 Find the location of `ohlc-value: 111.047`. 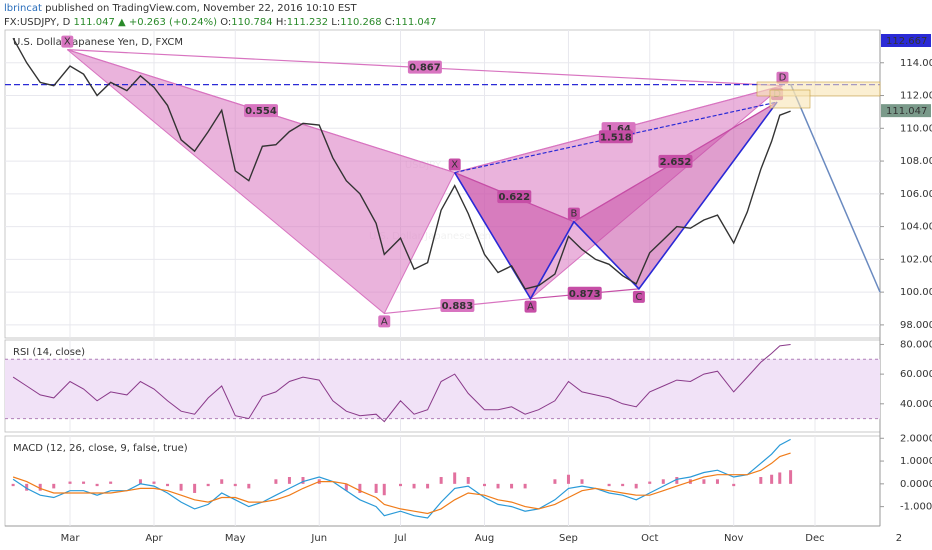

ohlc-value: 111.047 is located at coordinates (415, 22).